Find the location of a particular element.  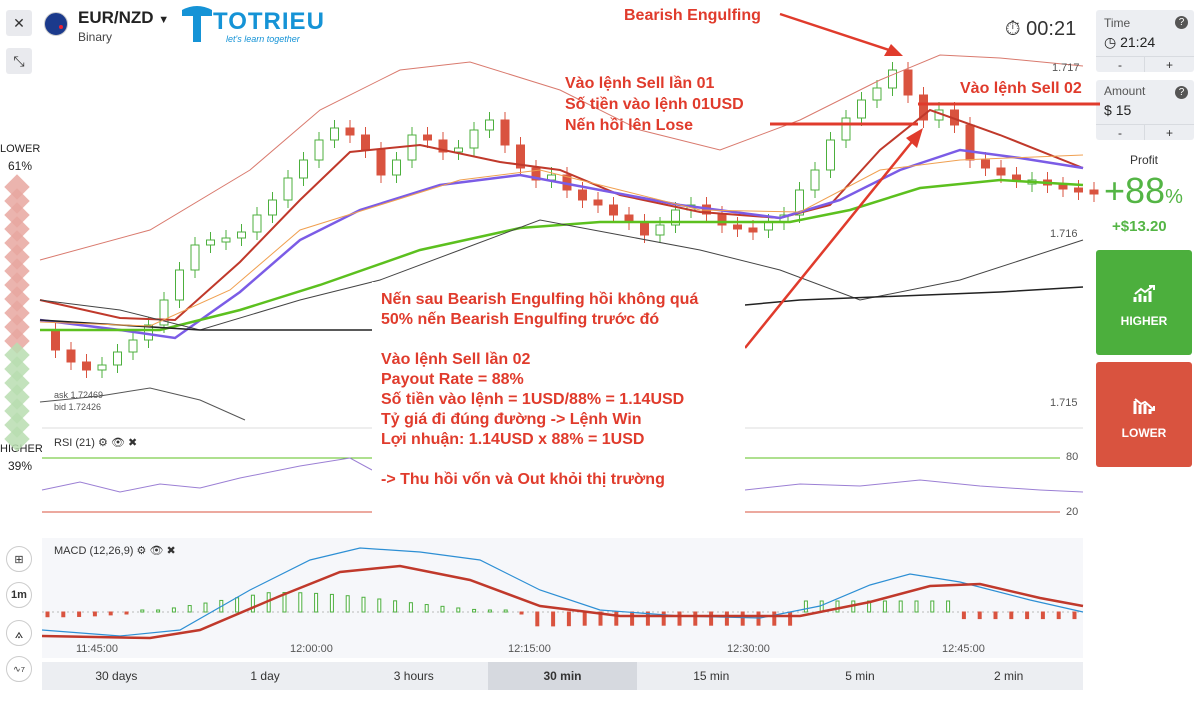

eye-icon: 👁 is located at coordinates (117, 443).